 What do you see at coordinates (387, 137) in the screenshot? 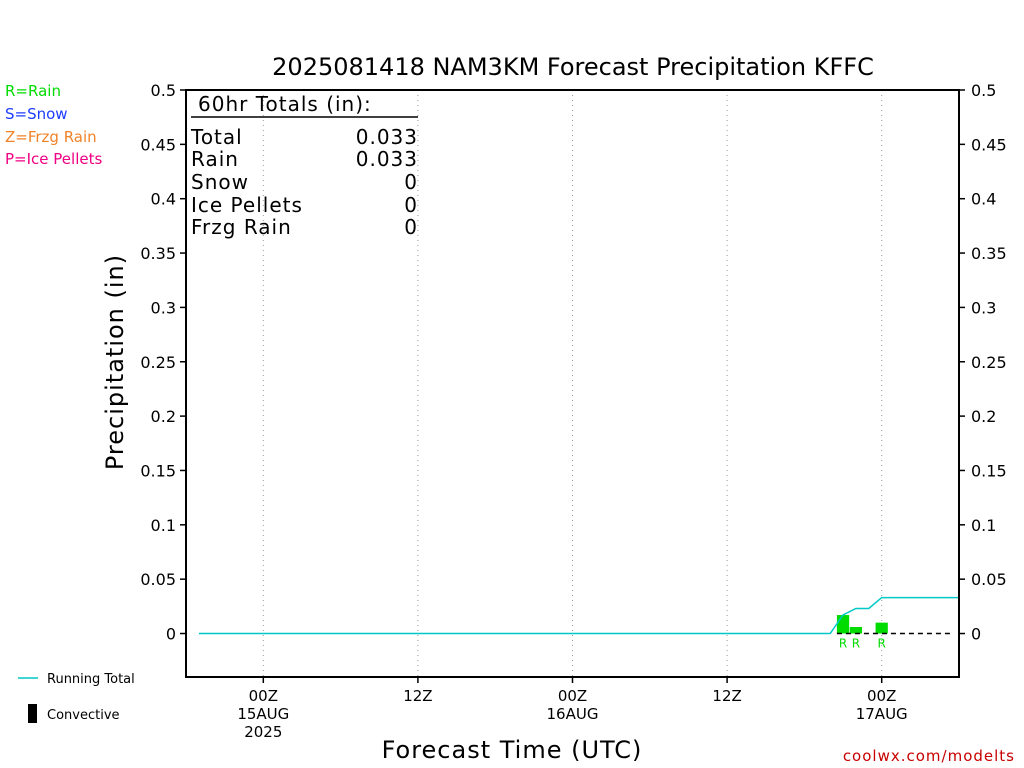
I see `totals-value-total: 0.033` at bounding box center [387, 137].